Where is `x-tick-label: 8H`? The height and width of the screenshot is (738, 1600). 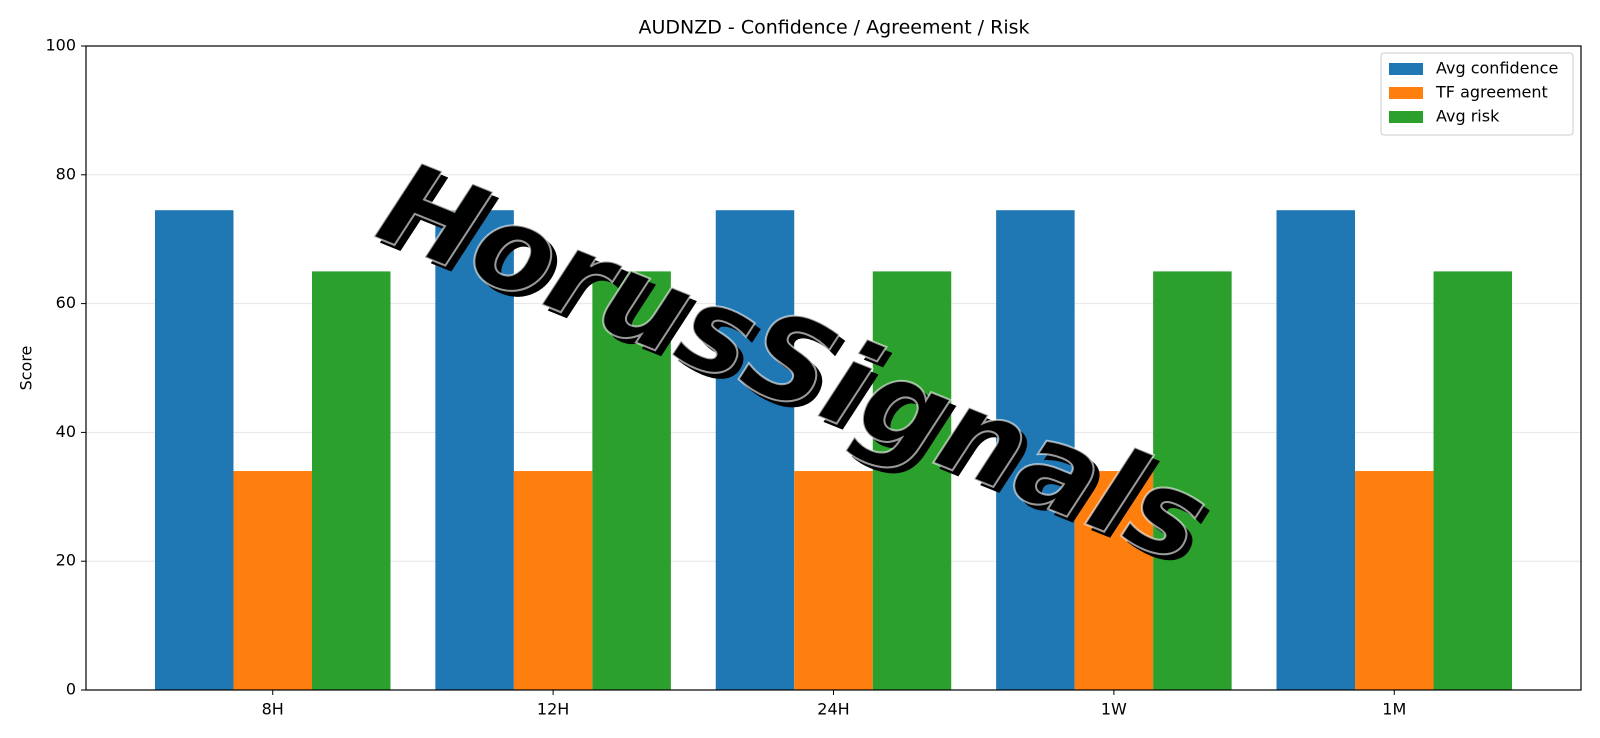
x-tick-label: 8H is located at coordinates (273, 709).